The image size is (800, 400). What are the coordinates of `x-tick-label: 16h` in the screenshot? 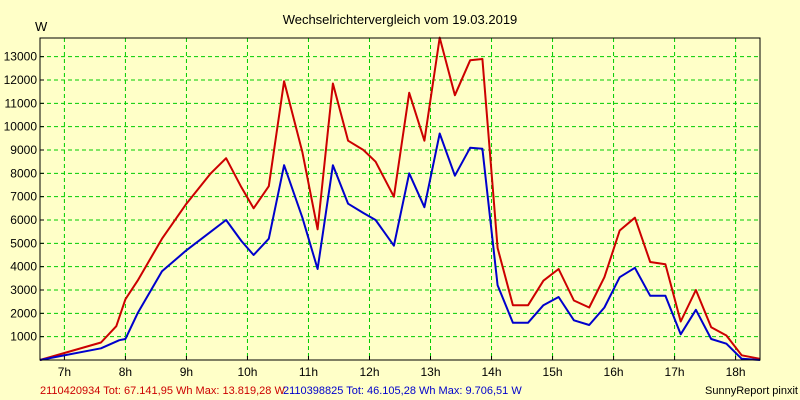 It's located at (614, 372).